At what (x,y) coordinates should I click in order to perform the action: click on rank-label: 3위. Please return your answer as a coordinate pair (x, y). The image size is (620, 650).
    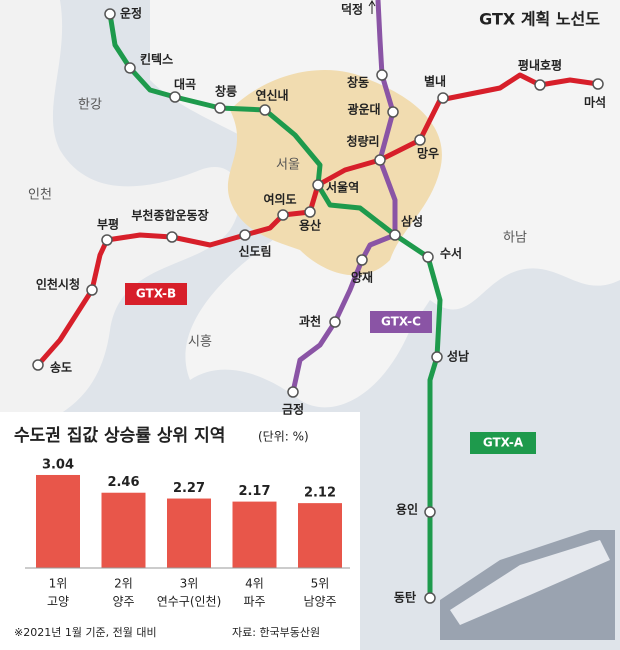
    Looking at the image, I should click on (189, 584).